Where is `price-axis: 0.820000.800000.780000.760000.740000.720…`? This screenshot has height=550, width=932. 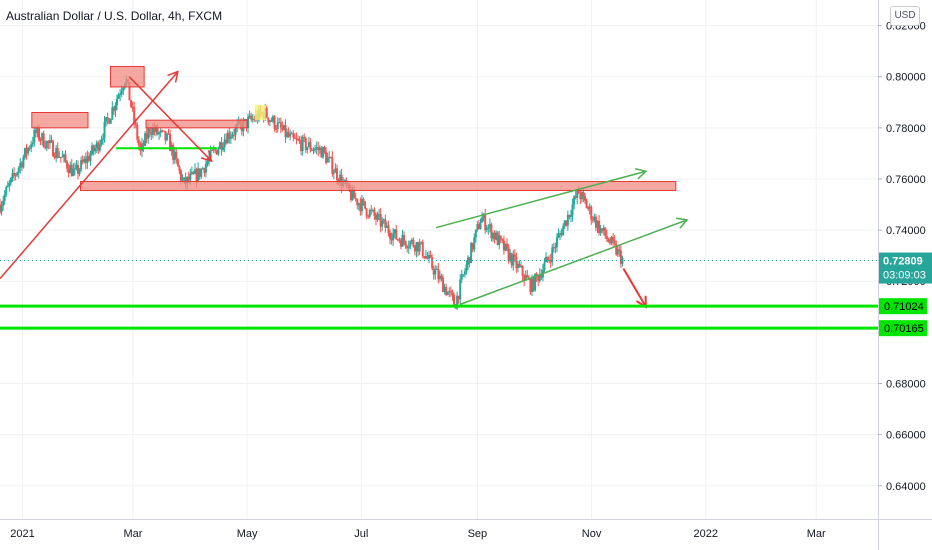
price-axis: 0.820000.800000.780000.760000.740000.720… is located at coordinates (905, 275).